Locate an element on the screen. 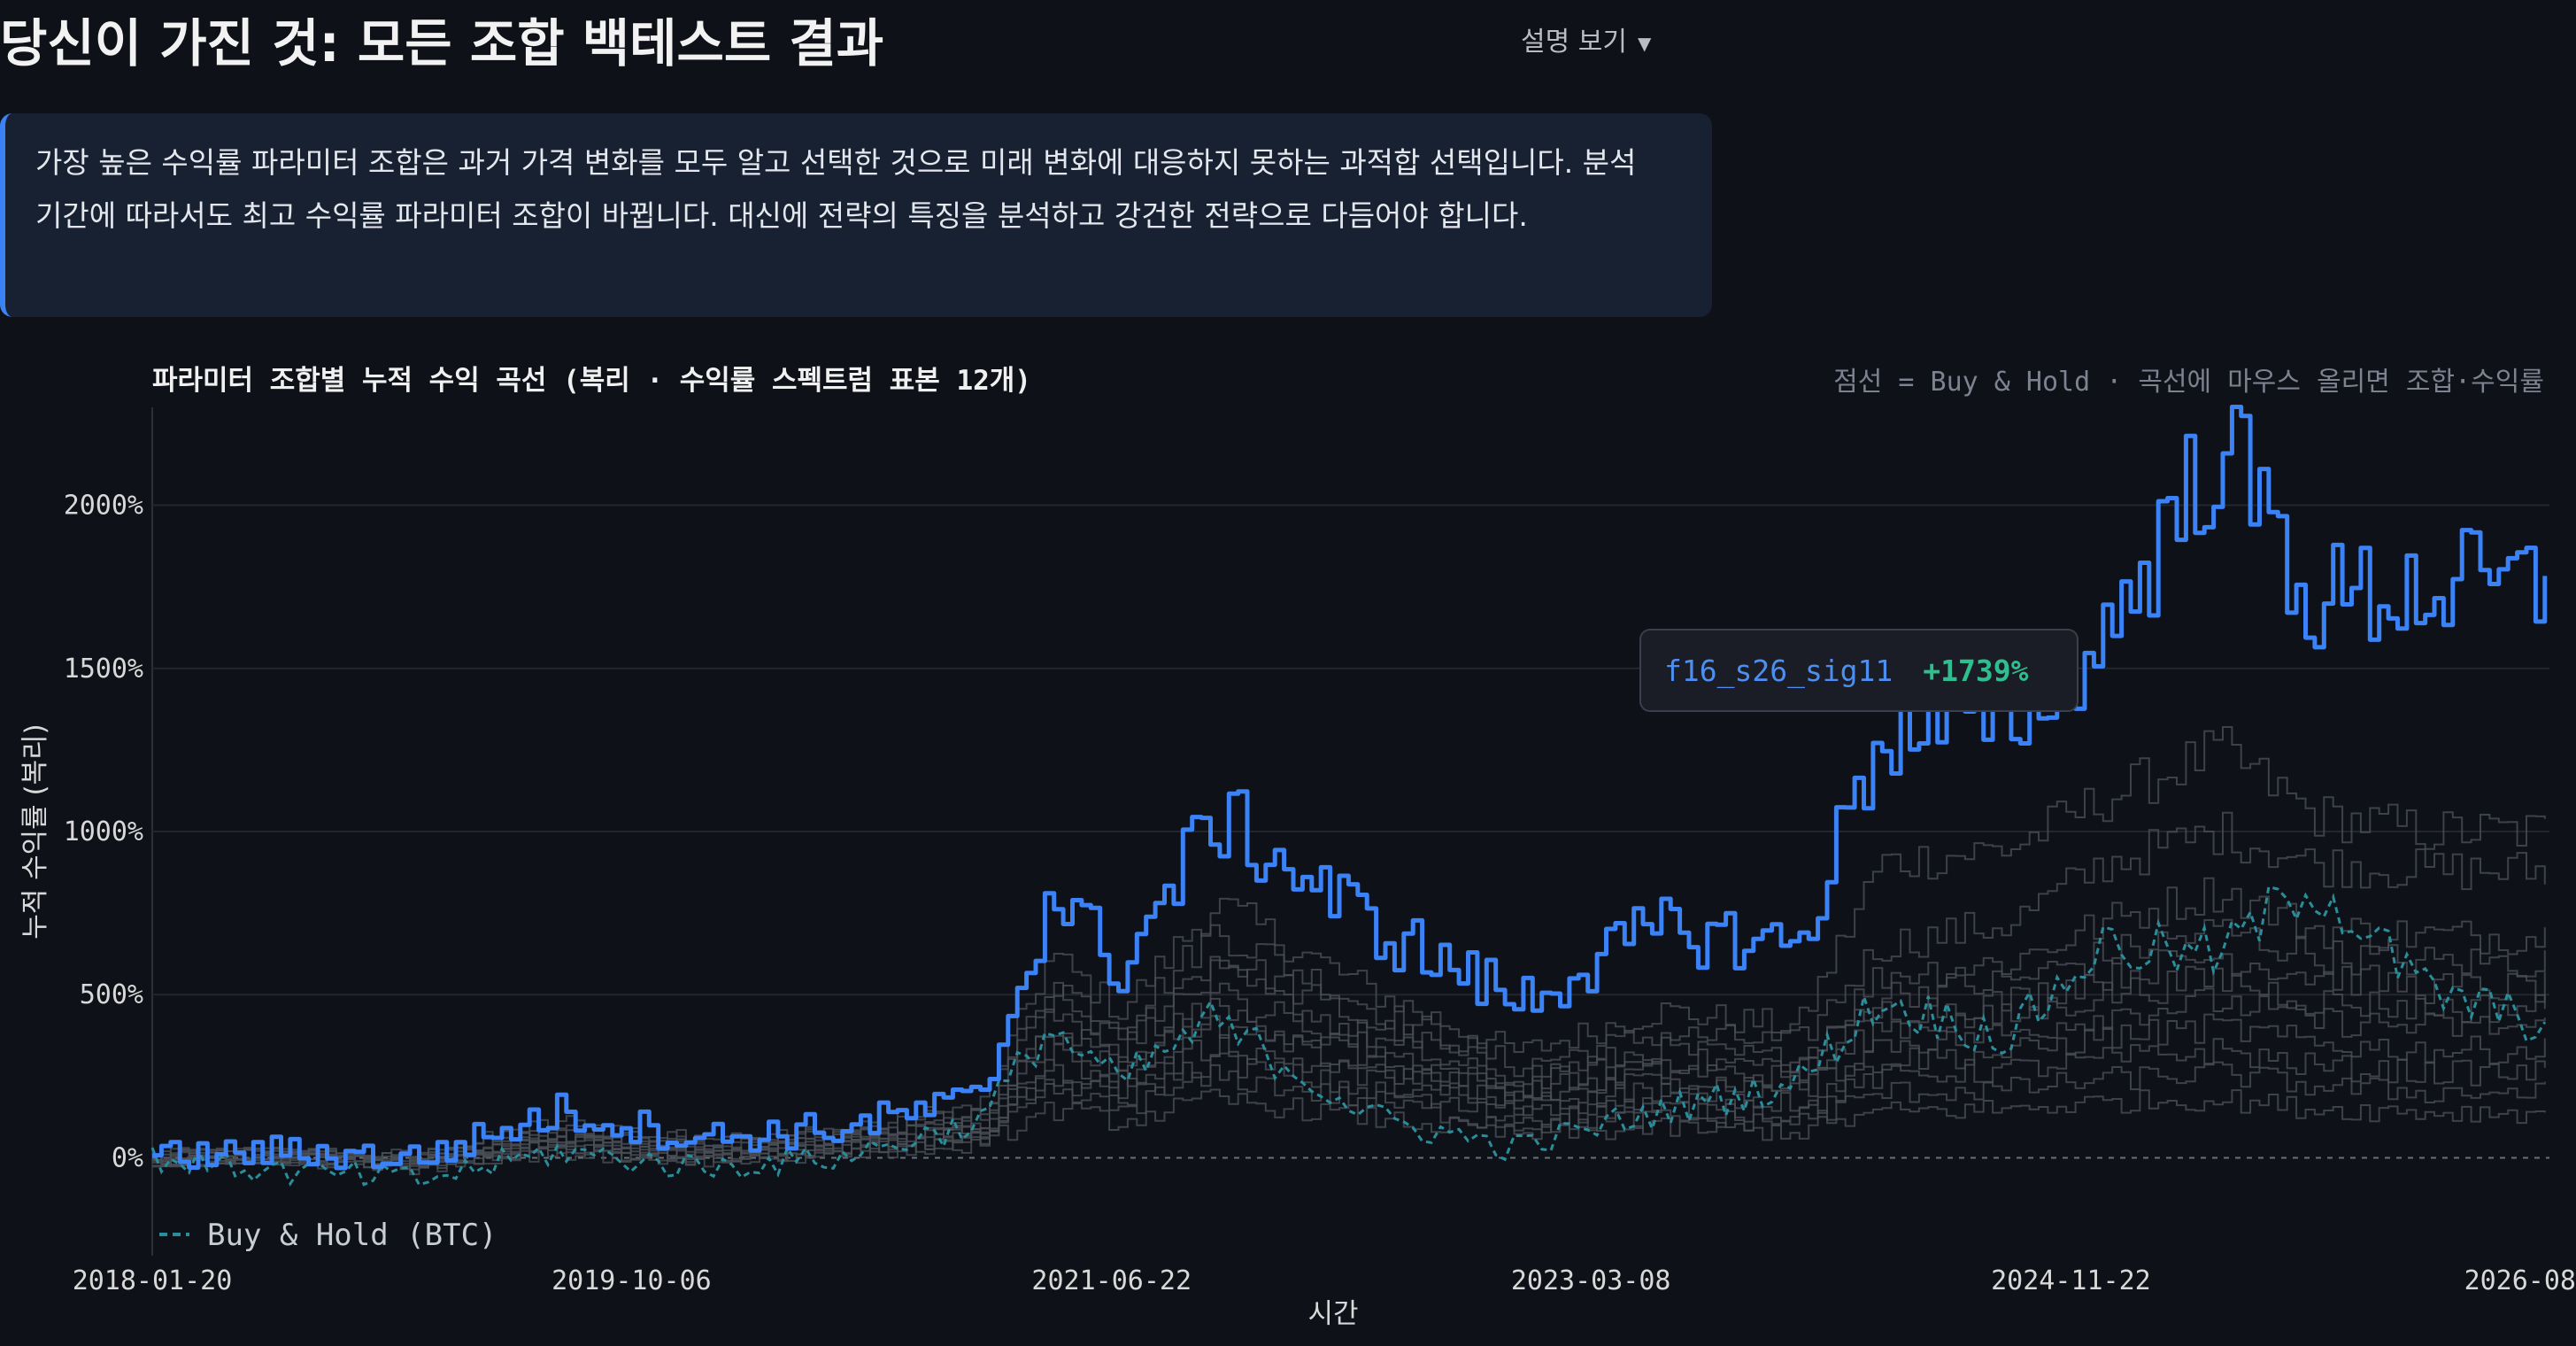 Image resolution: width=2576 pixels, height=1346 pixels. tooltip-return-value: +1739% is located at coordinates (1976, 670).